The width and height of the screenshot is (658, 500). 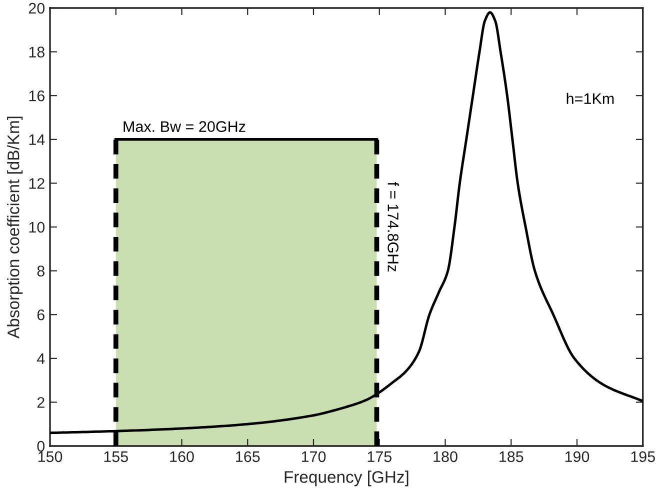 What do you see at coordinates (36, 8) in the screenshot?
I see `y-tick-label: 20` at bounding box center [36, 8].